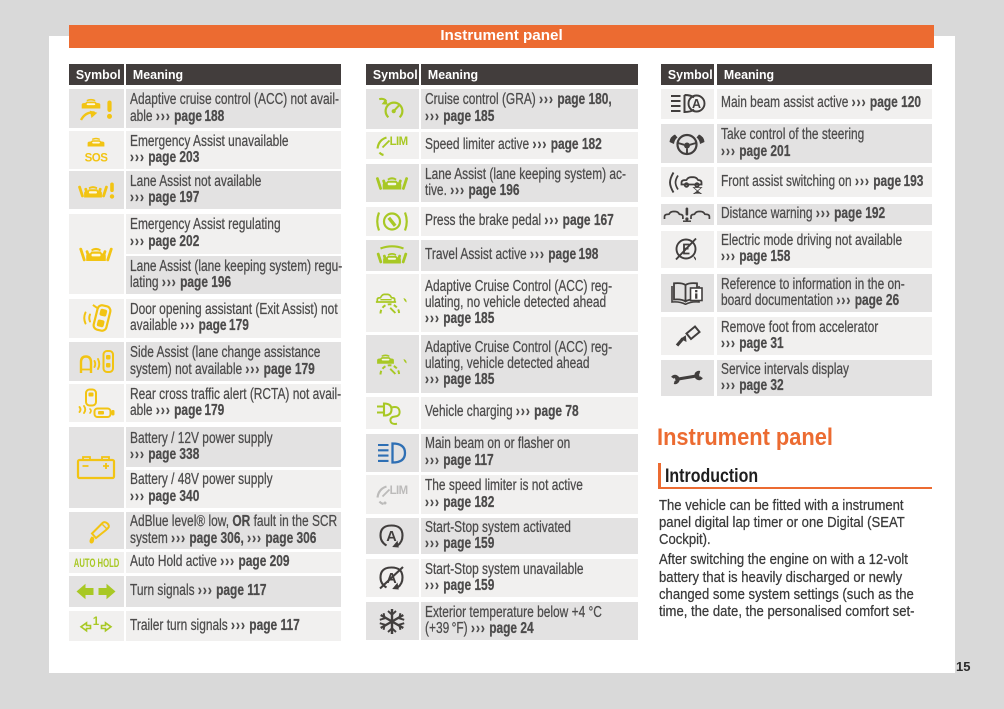 The width and height of the screenshot is (1004, 709). I want to click on svg-text: SOS, so click(96, 158).